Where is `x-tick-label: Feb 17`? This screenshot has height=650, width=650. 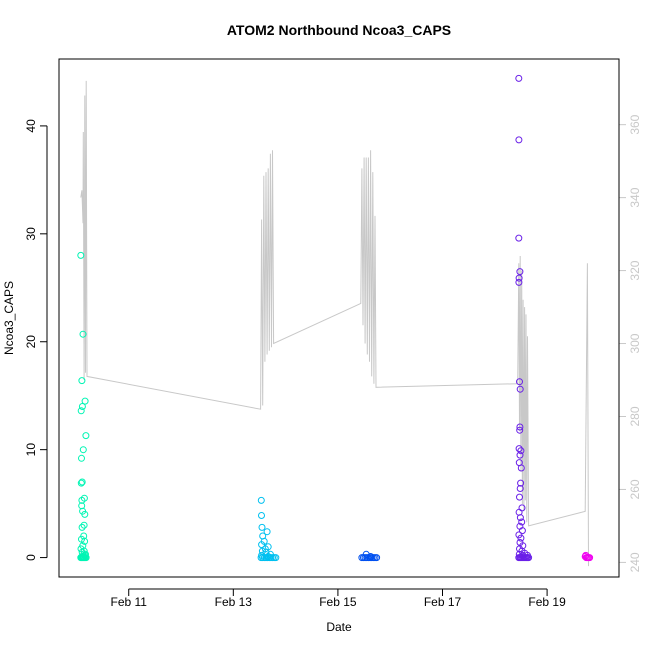
x-tick-label: Feb 17 is located at coordinates (443, 602).